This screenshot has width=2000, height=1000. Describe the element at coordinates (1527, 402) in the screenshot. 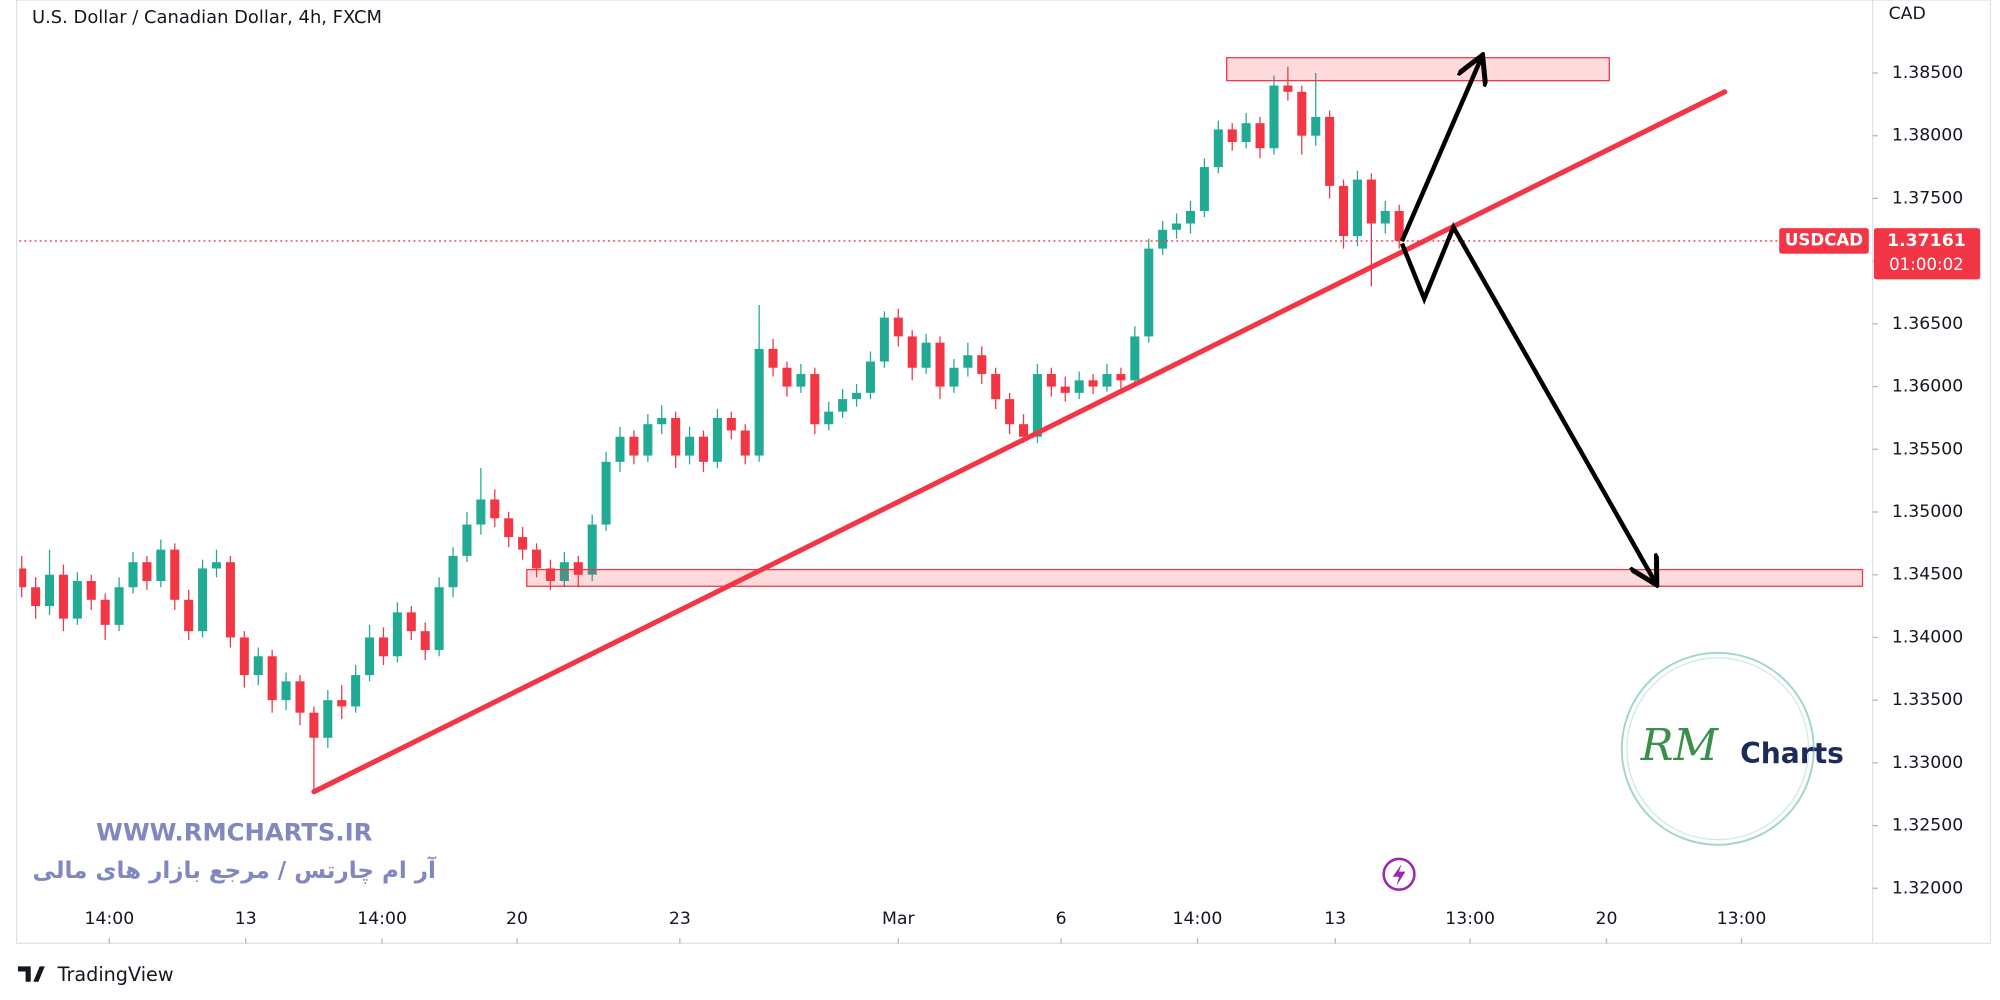

I see `projection-arrow` at that location.